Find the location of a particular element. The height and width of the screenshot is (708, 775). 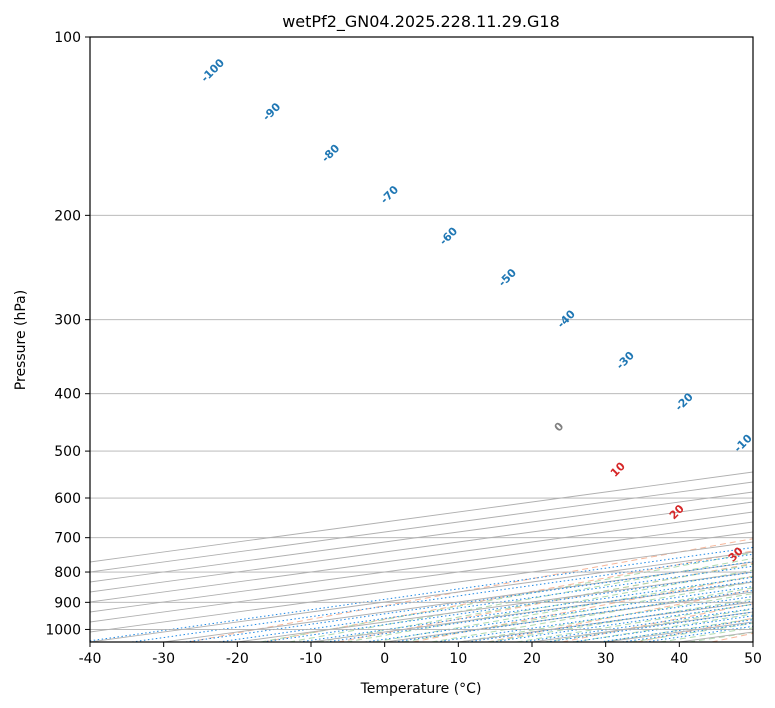

y-tick-label: 500 is located at coordinates (67, 452).